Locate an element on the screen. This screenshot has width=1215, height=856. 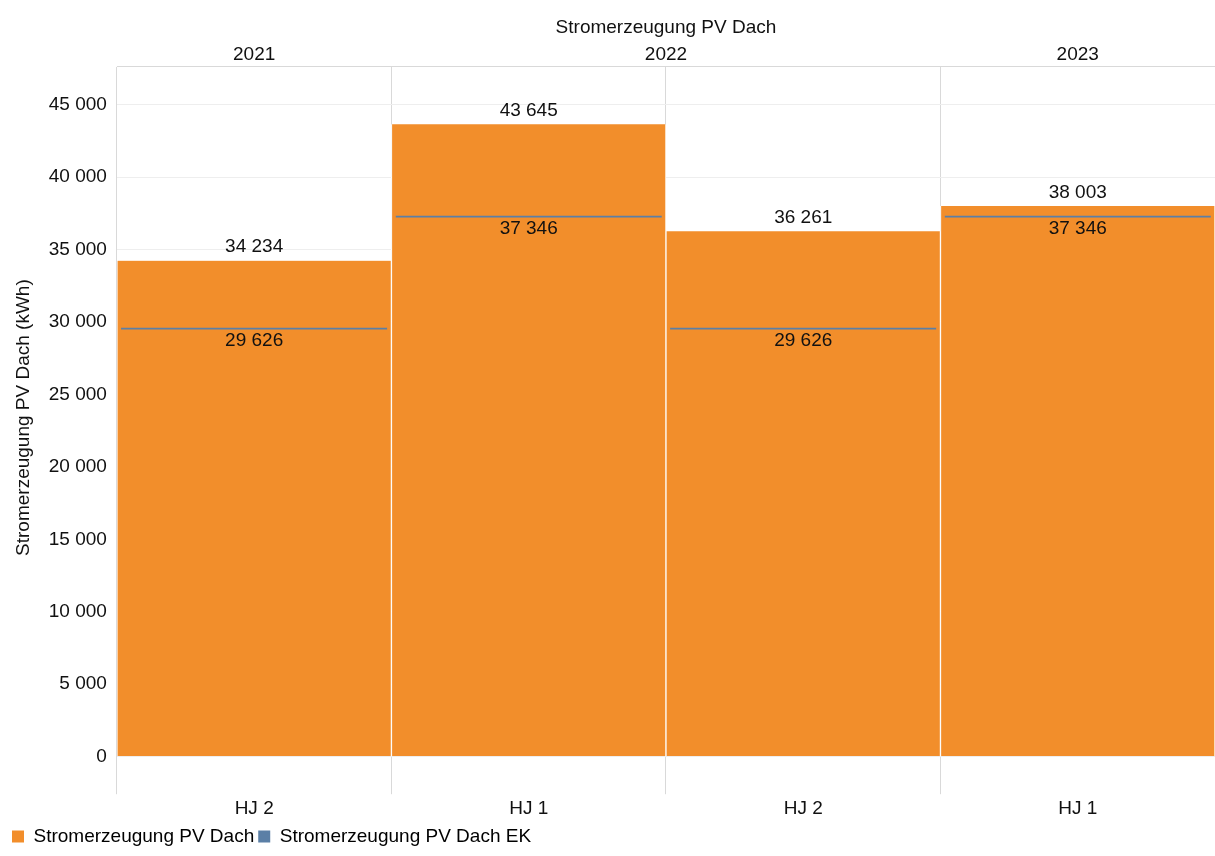
y-tick-label: 45 000 is located at coordinates (77, 103).